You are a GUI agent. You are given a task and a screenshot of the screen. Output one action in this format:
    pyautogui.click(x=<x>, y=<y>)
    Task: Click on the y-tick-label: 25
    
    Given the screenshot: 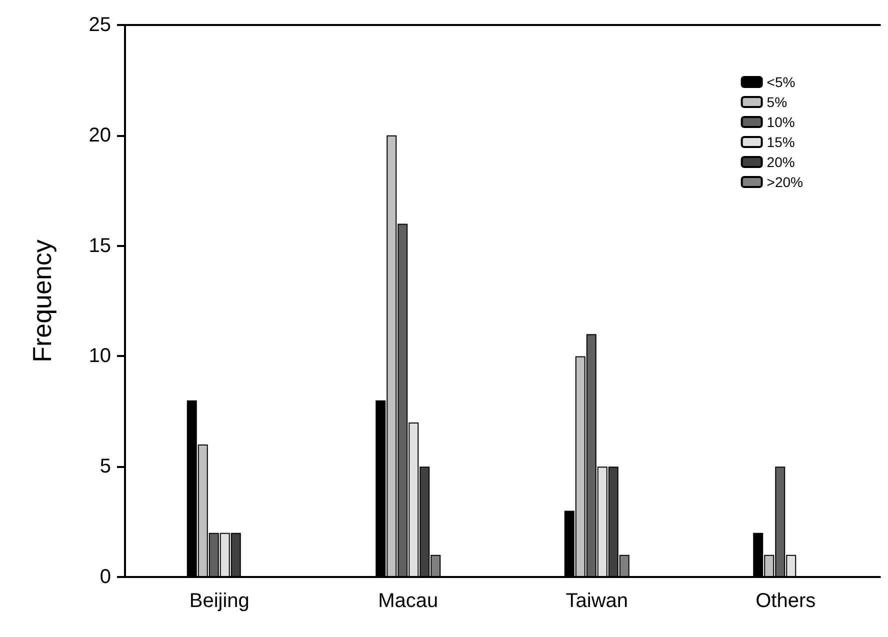 What is the action you would take?
    pyautogui.click(x=99, y=25)
    